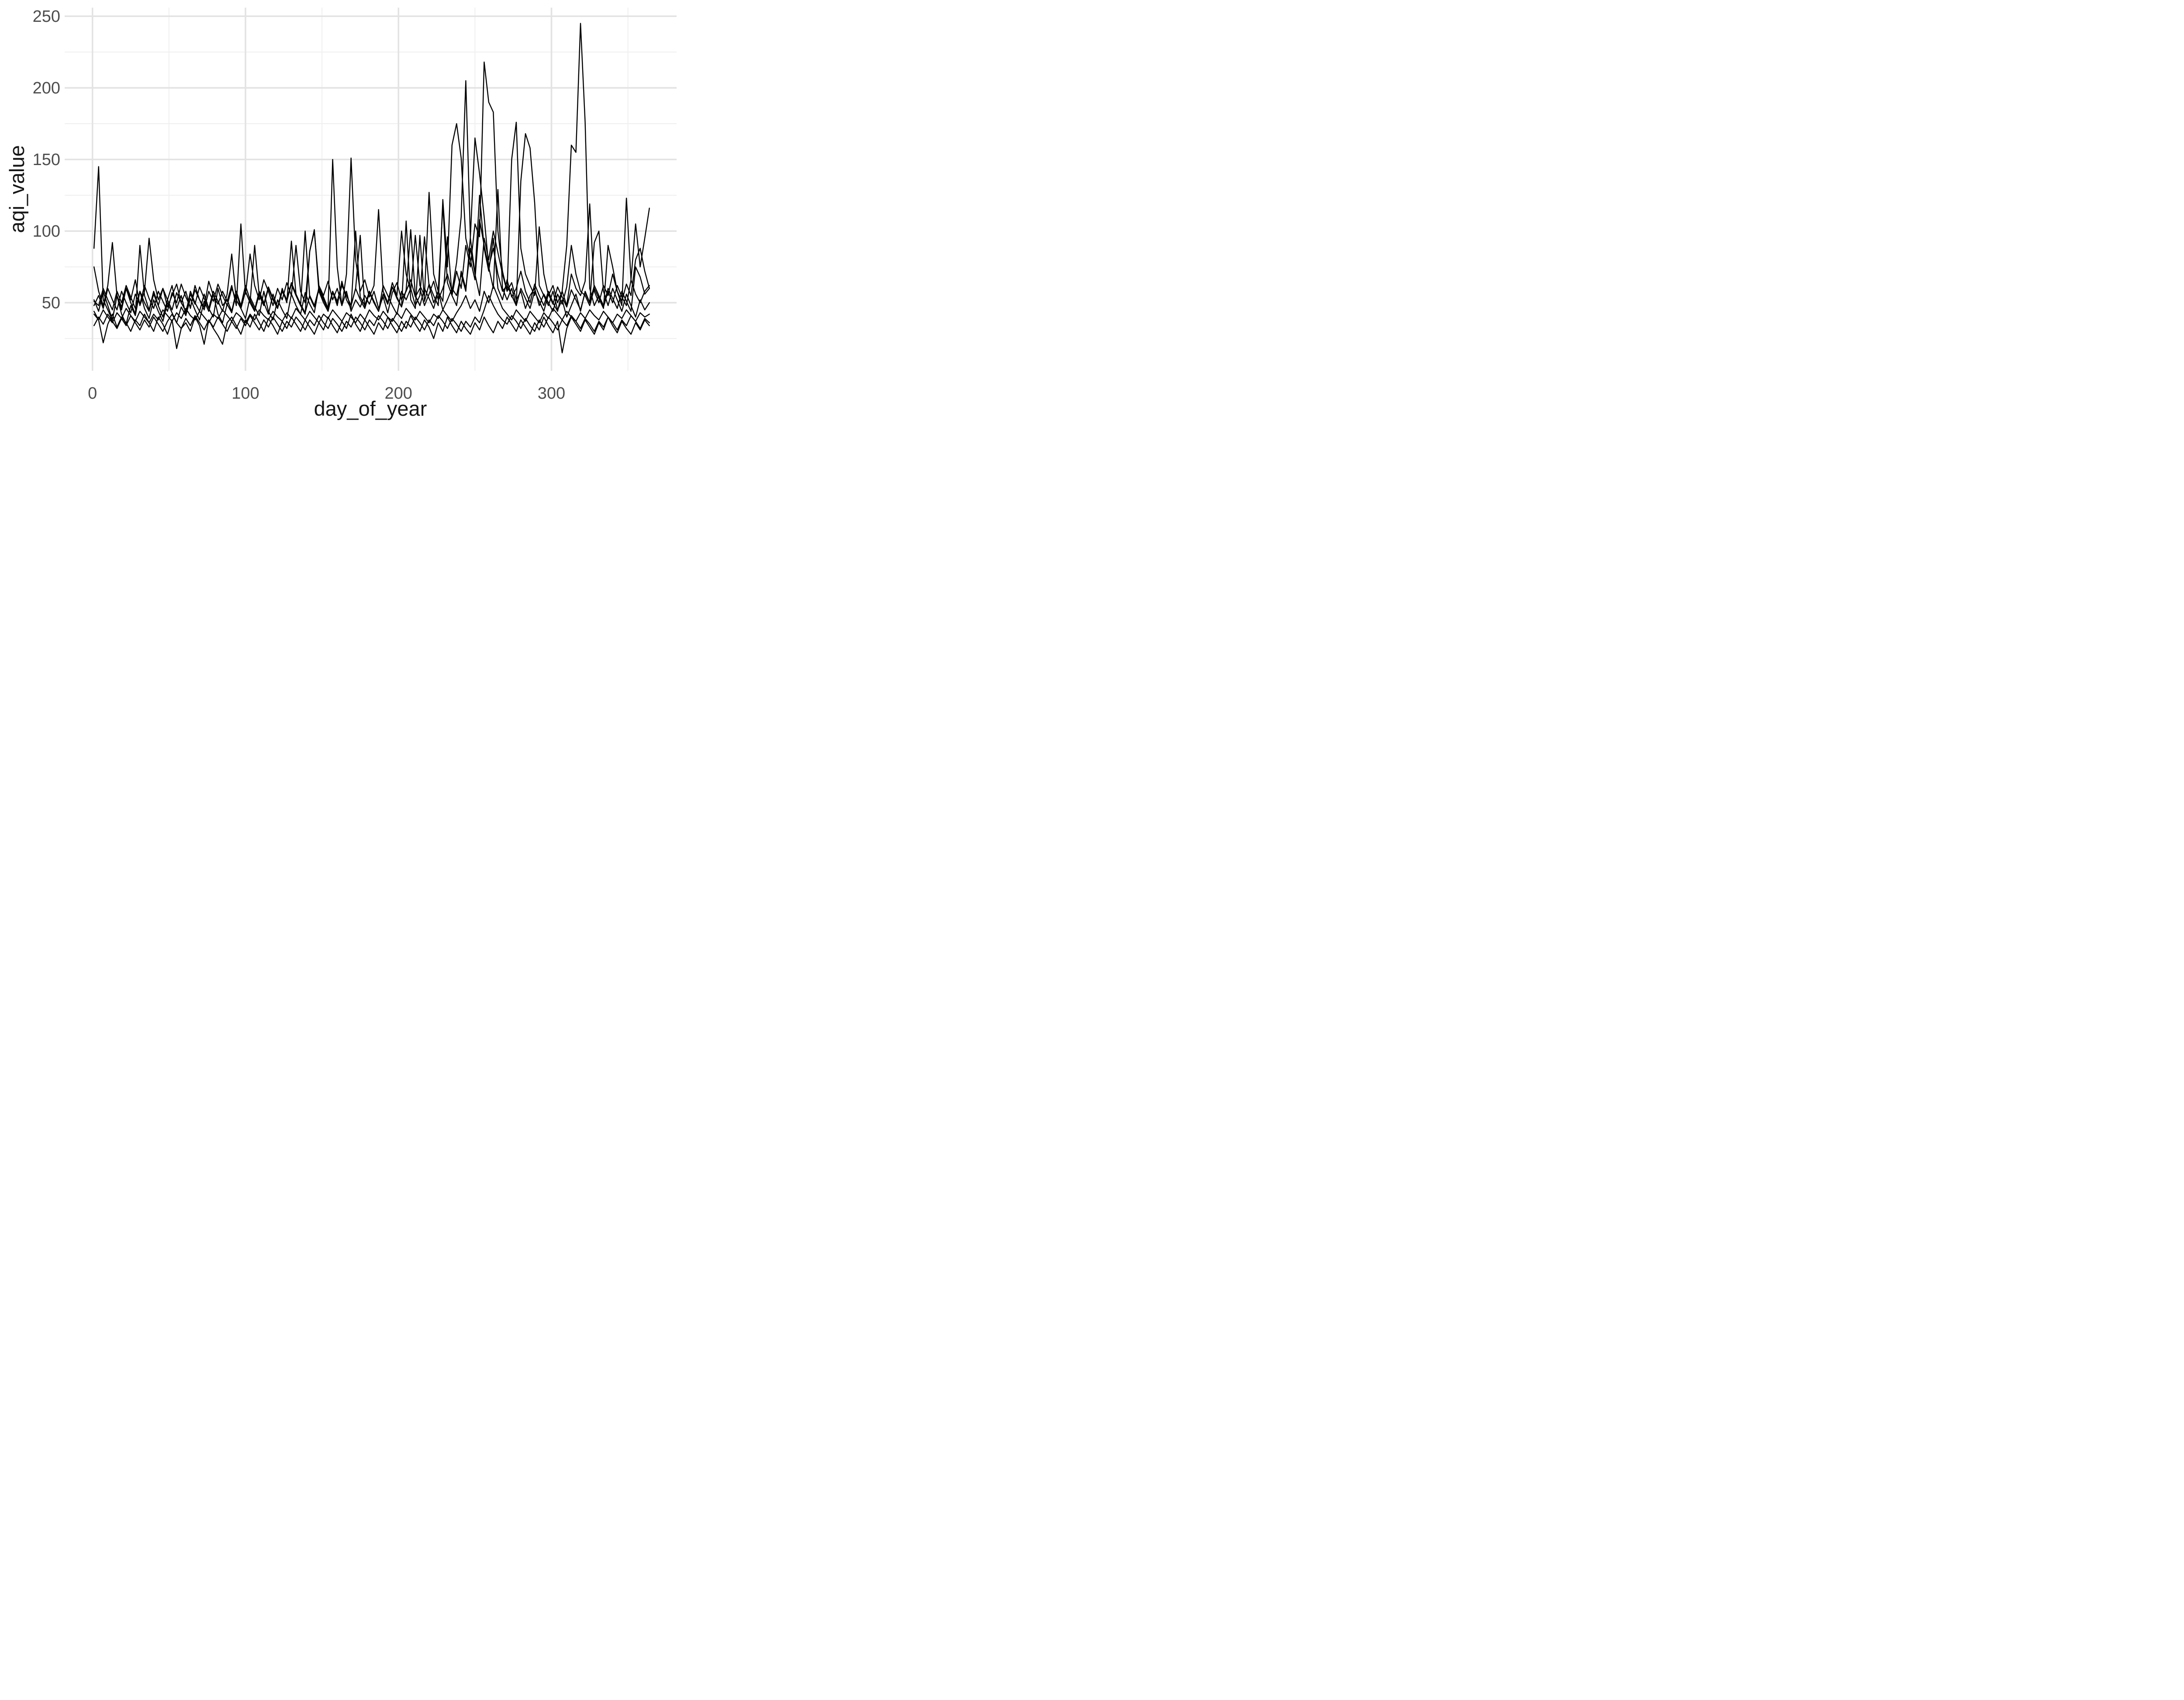 Image resolution: width=2184 pixels, height=1700 pixels. Describe the element at coordinates (551, 393) in the screenshot. I see `x-tick-label: 300` at that location.